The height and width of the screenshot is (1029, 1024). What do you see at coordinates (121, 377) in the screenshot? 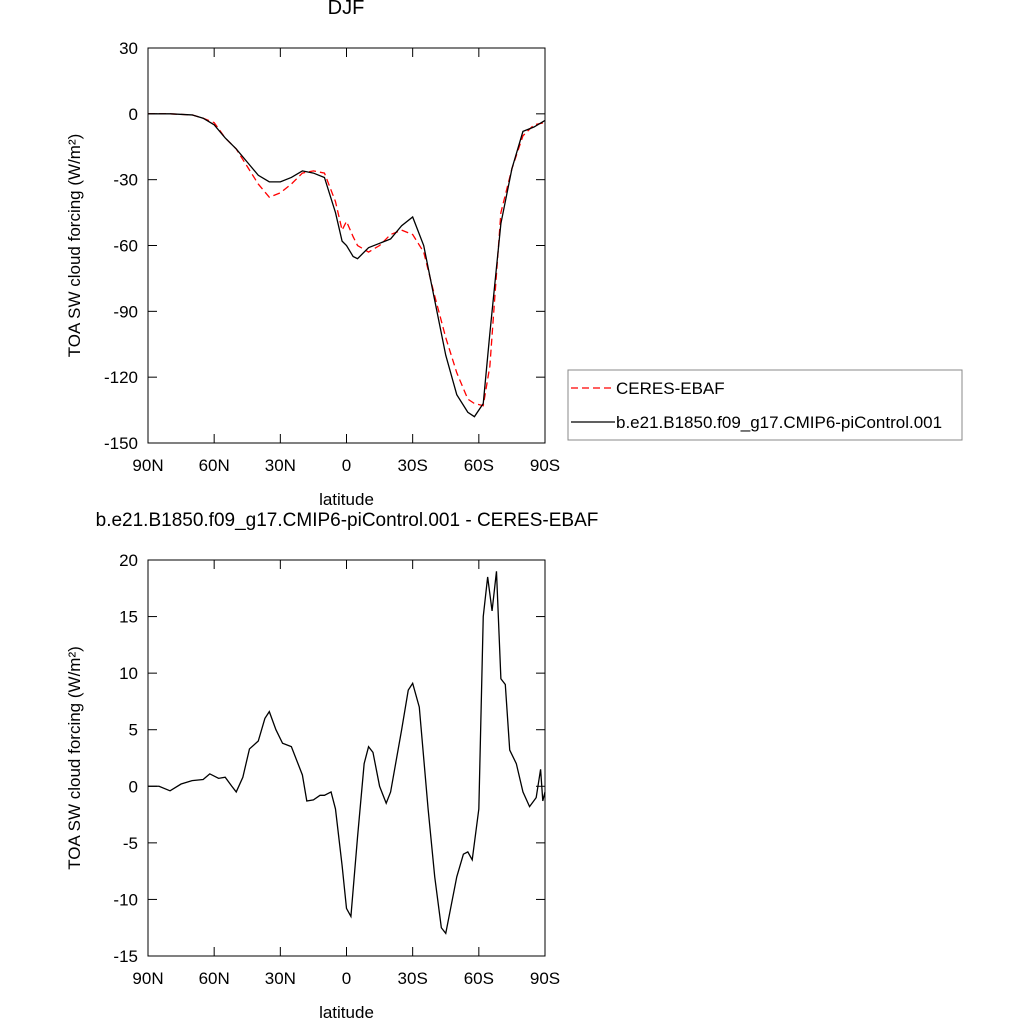
I see `y-tick-label: -120` at bounding box center [121, 377].